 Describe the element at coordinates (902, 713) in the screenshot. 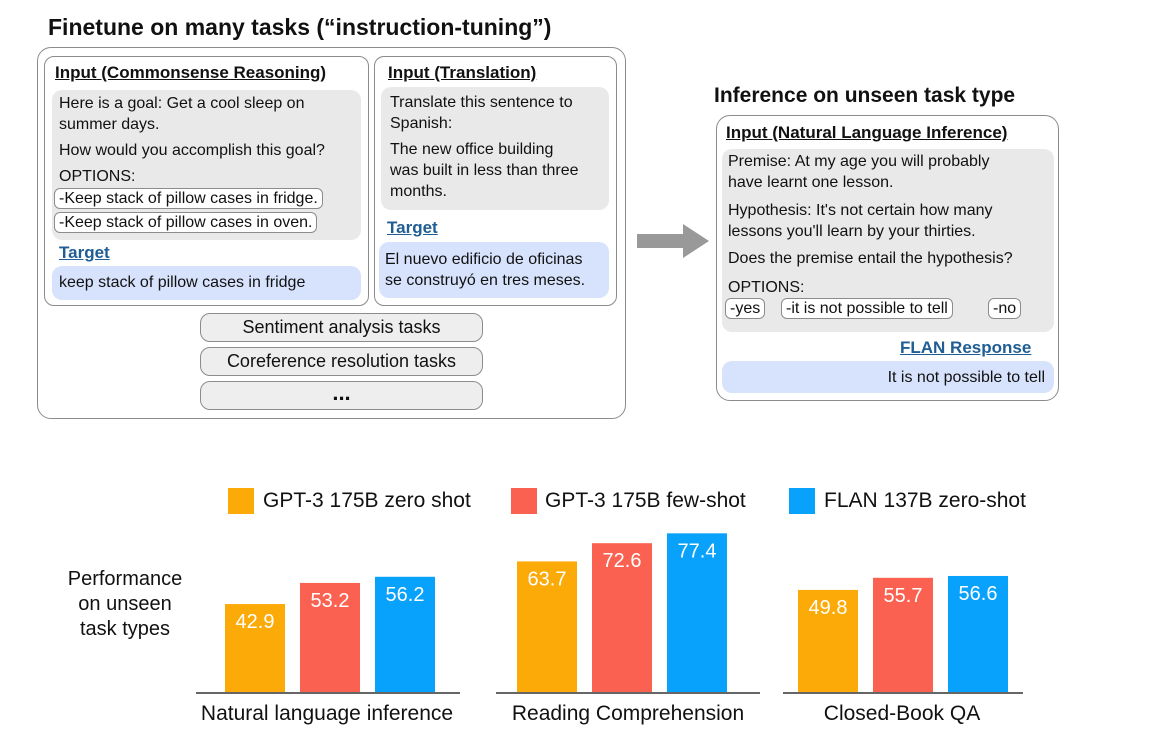

I see `category-label-closed-book: Closed-Book QA` at that location.